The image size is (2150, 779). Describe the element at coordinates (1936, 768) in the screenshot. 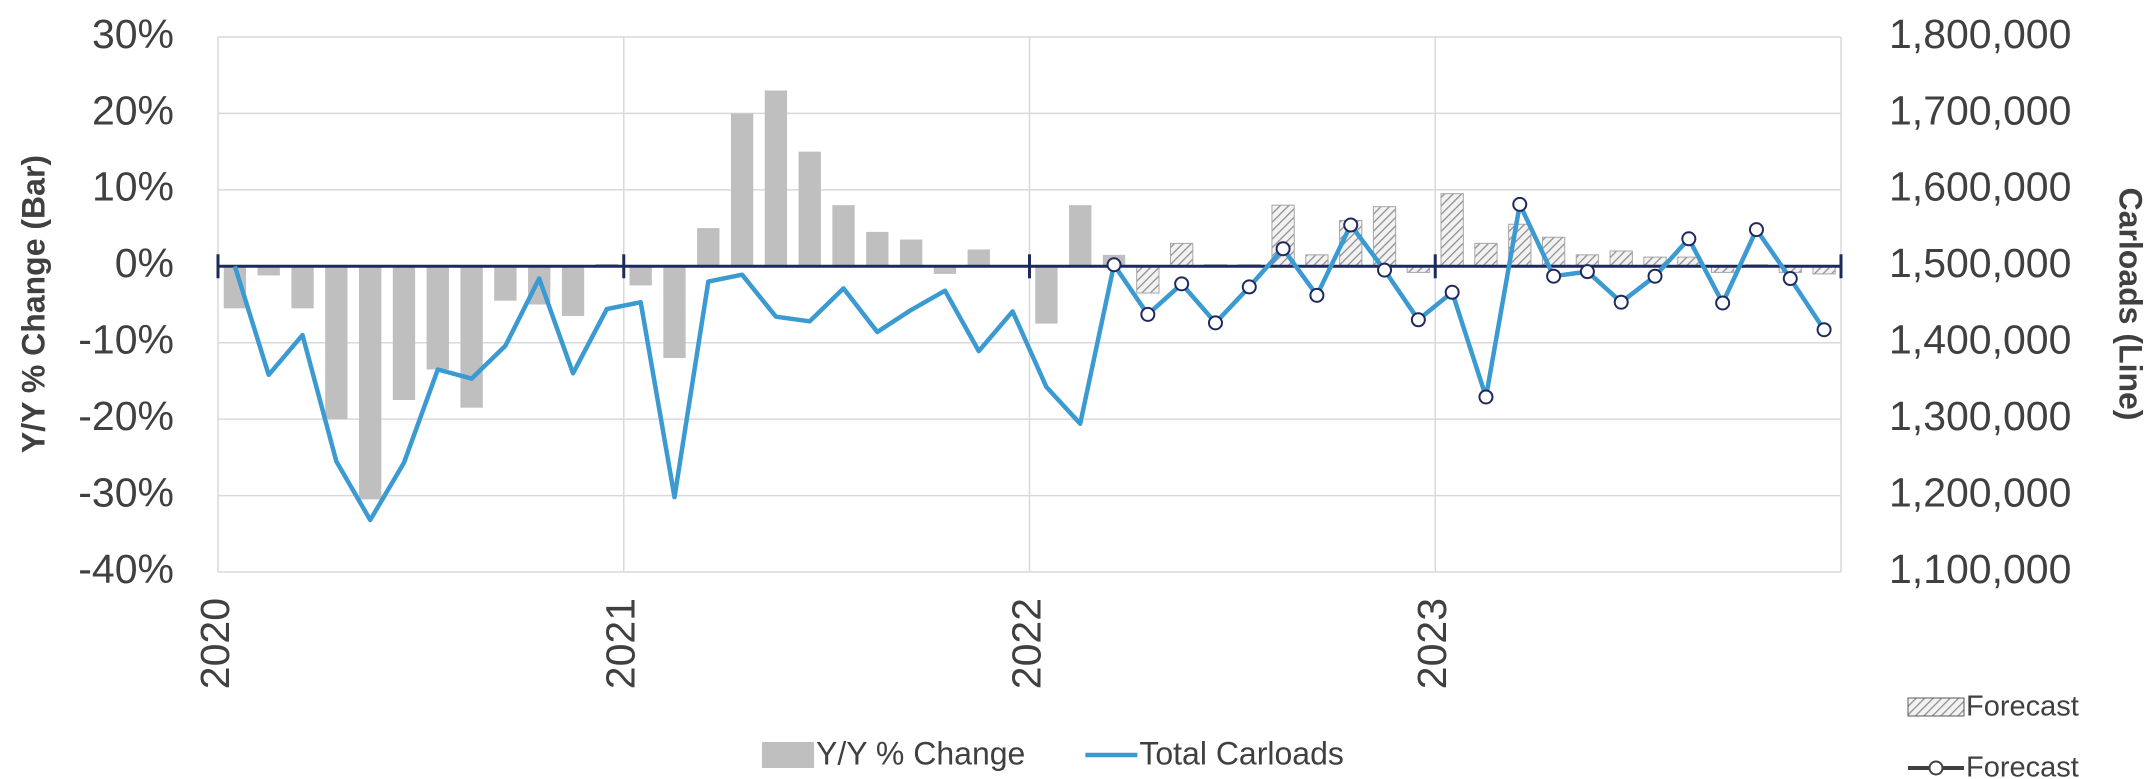

I see `legend-marker` at that location.